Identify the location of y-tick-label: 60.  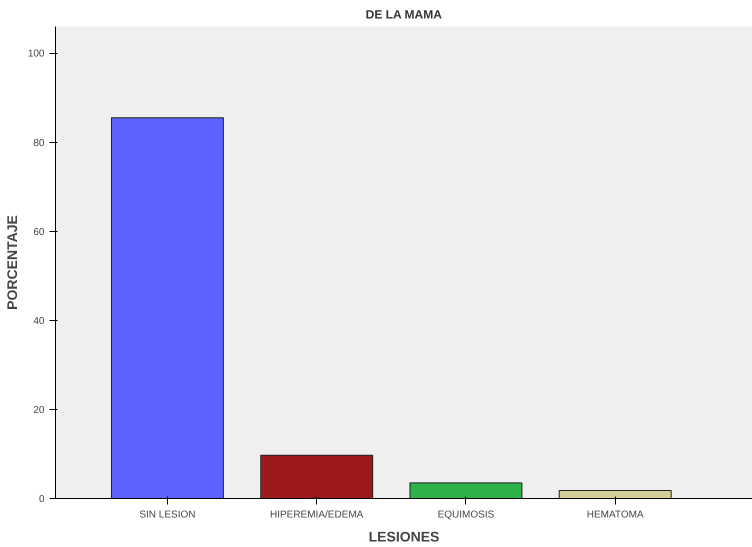
(39, 232).